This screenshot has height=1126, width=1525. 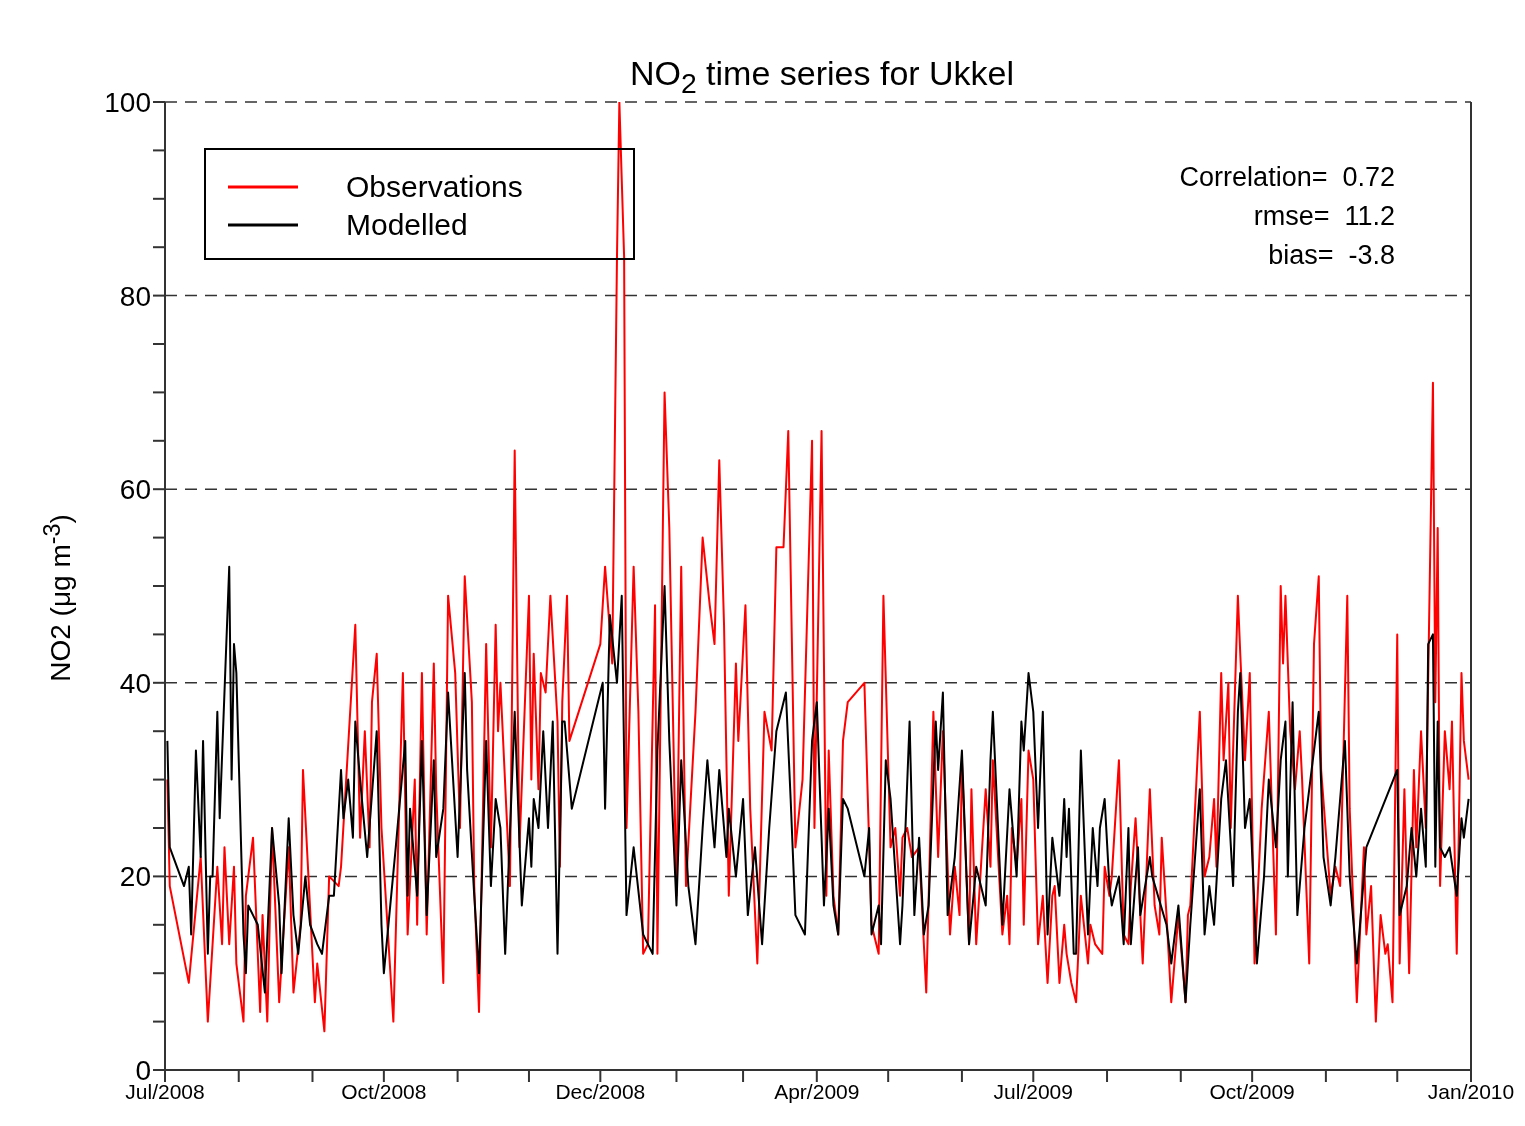 What do you see at coordinates (1033, 1091) in the screenshot?
I see `x-tick-label: Jul/2009` at bounding box center [1033, 1091].